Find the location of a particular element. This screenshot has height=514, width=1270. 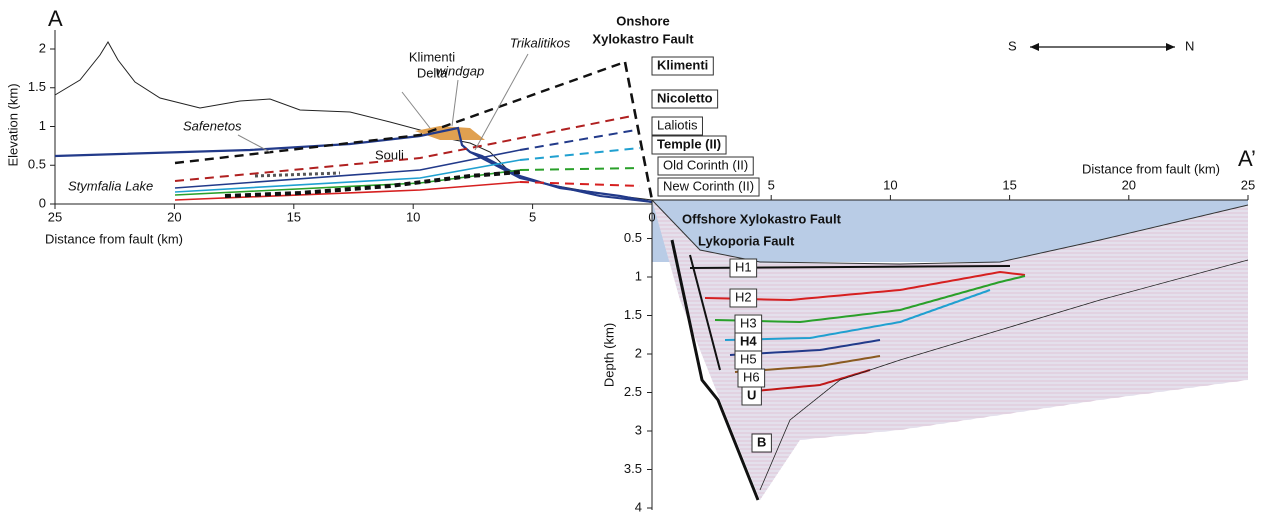

box-label: New Corinth (II) is located at coordinates (708, 185).